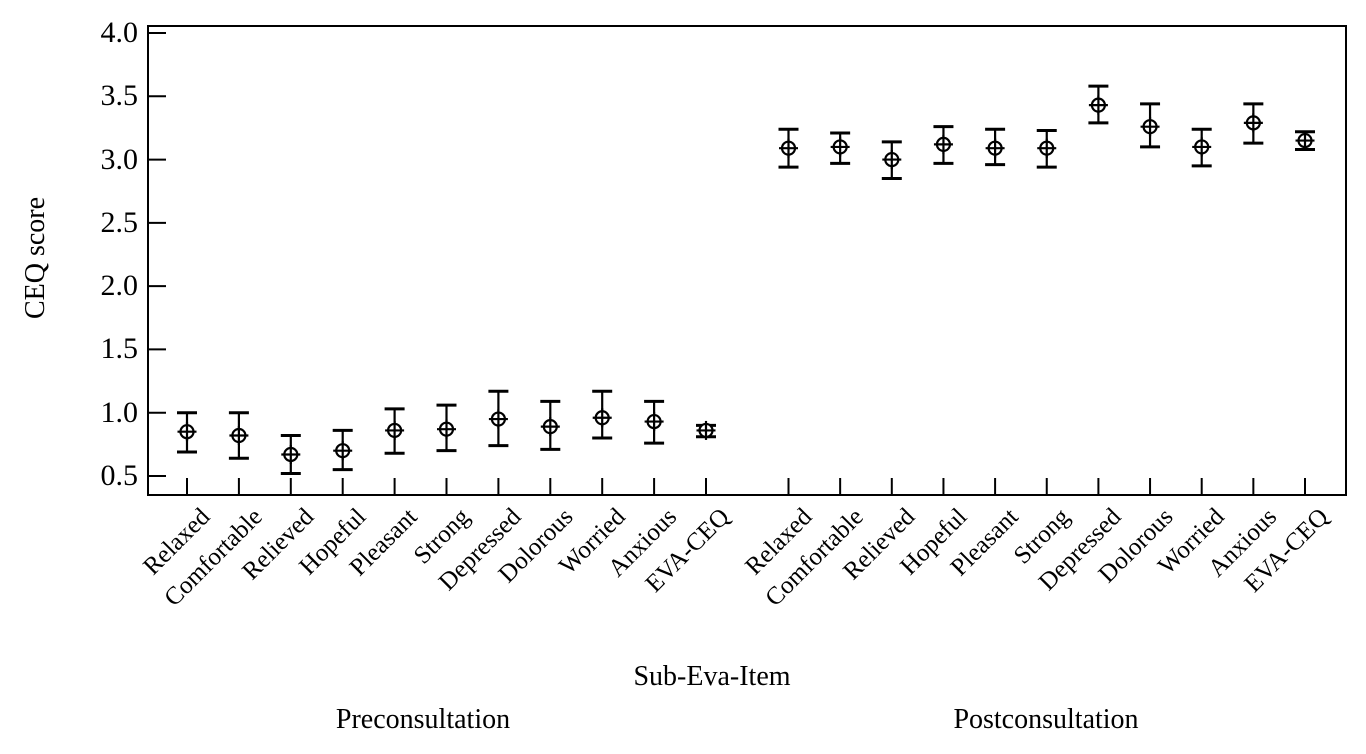 This screenshot has height=754, width=1366. I want to click on y-tick-label: 2.0, so click(119, 286).